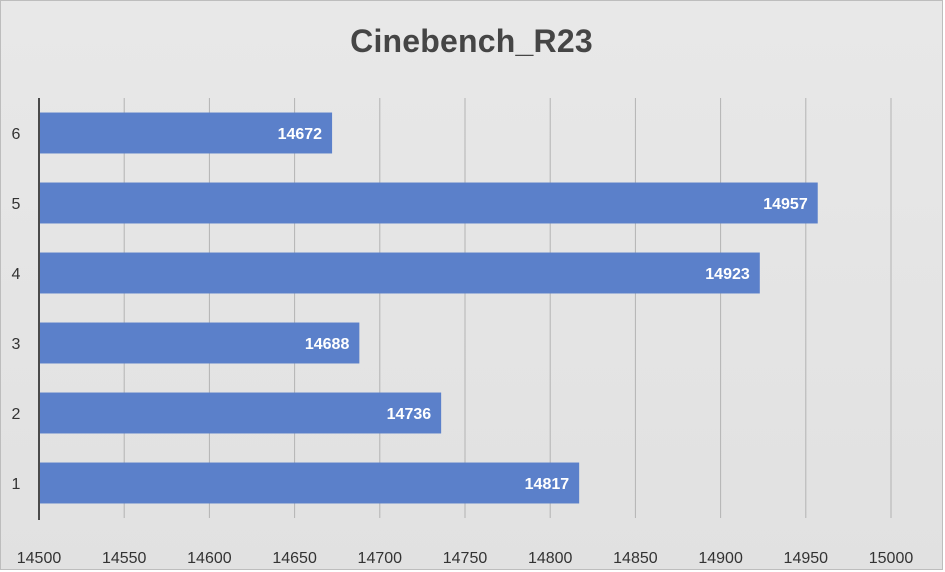  Describe the element at coordinates (16, 134) in the screenshot. I see `y-tick-label-6: 6` at that location.